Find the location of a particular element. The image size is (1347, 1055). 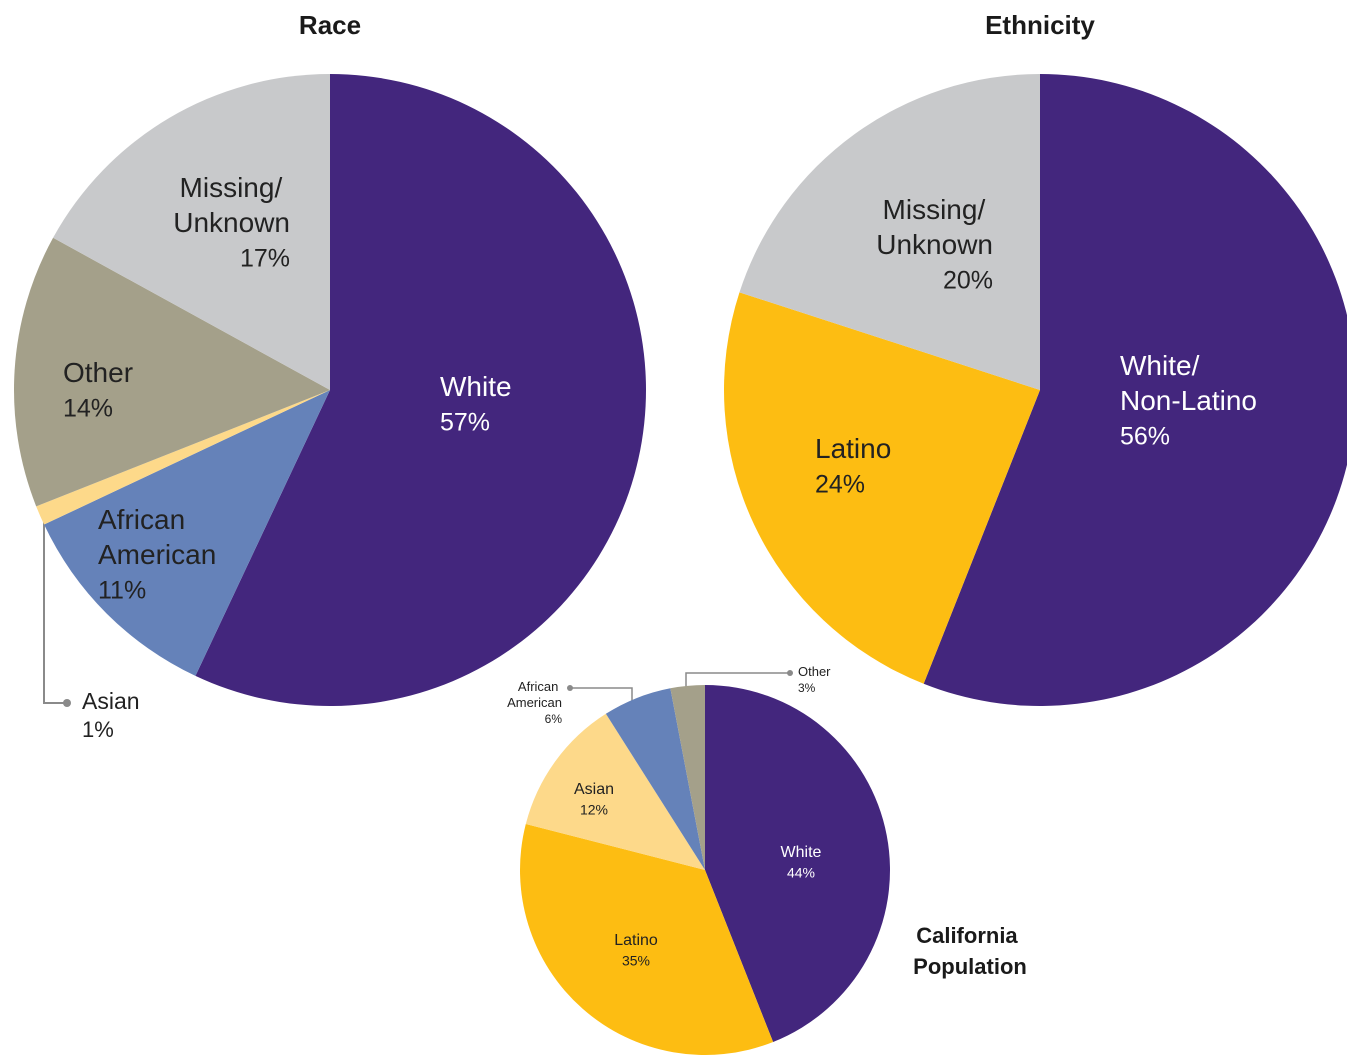

slice-value-label: 24% is located at coordinates (840, 485).